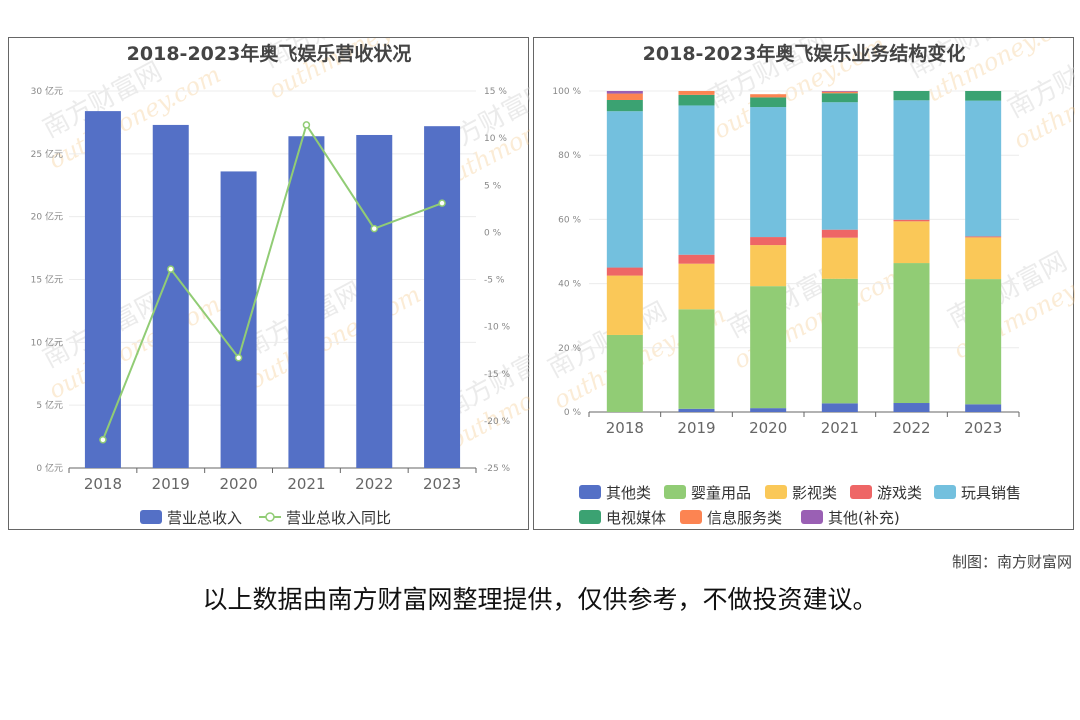  Describe the element at coordinates (374, 484) in the screenshot. I see `x-tick-label: 2022` at that location.